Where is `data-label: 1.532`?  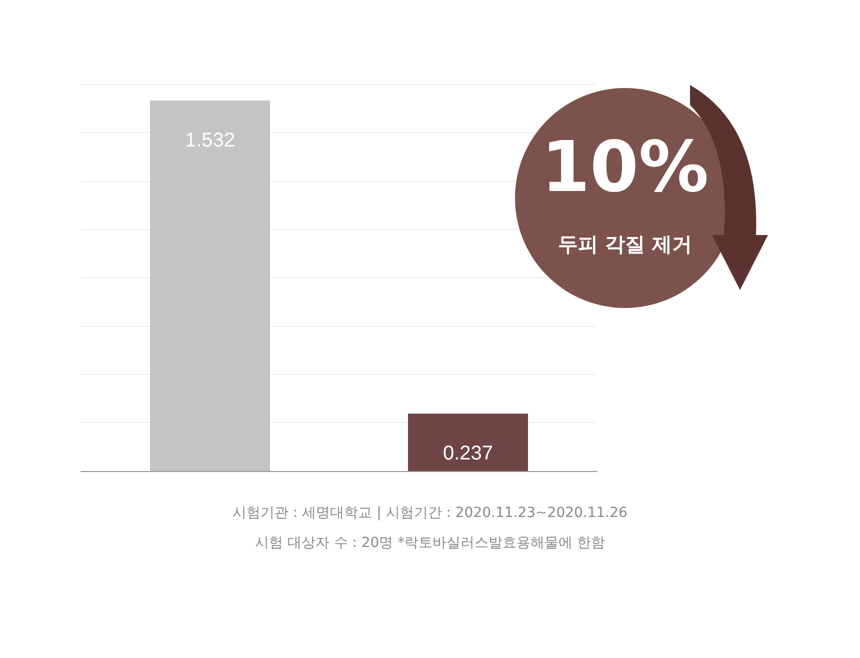 data-label: 1.532 is located at coordinates (210, 140).